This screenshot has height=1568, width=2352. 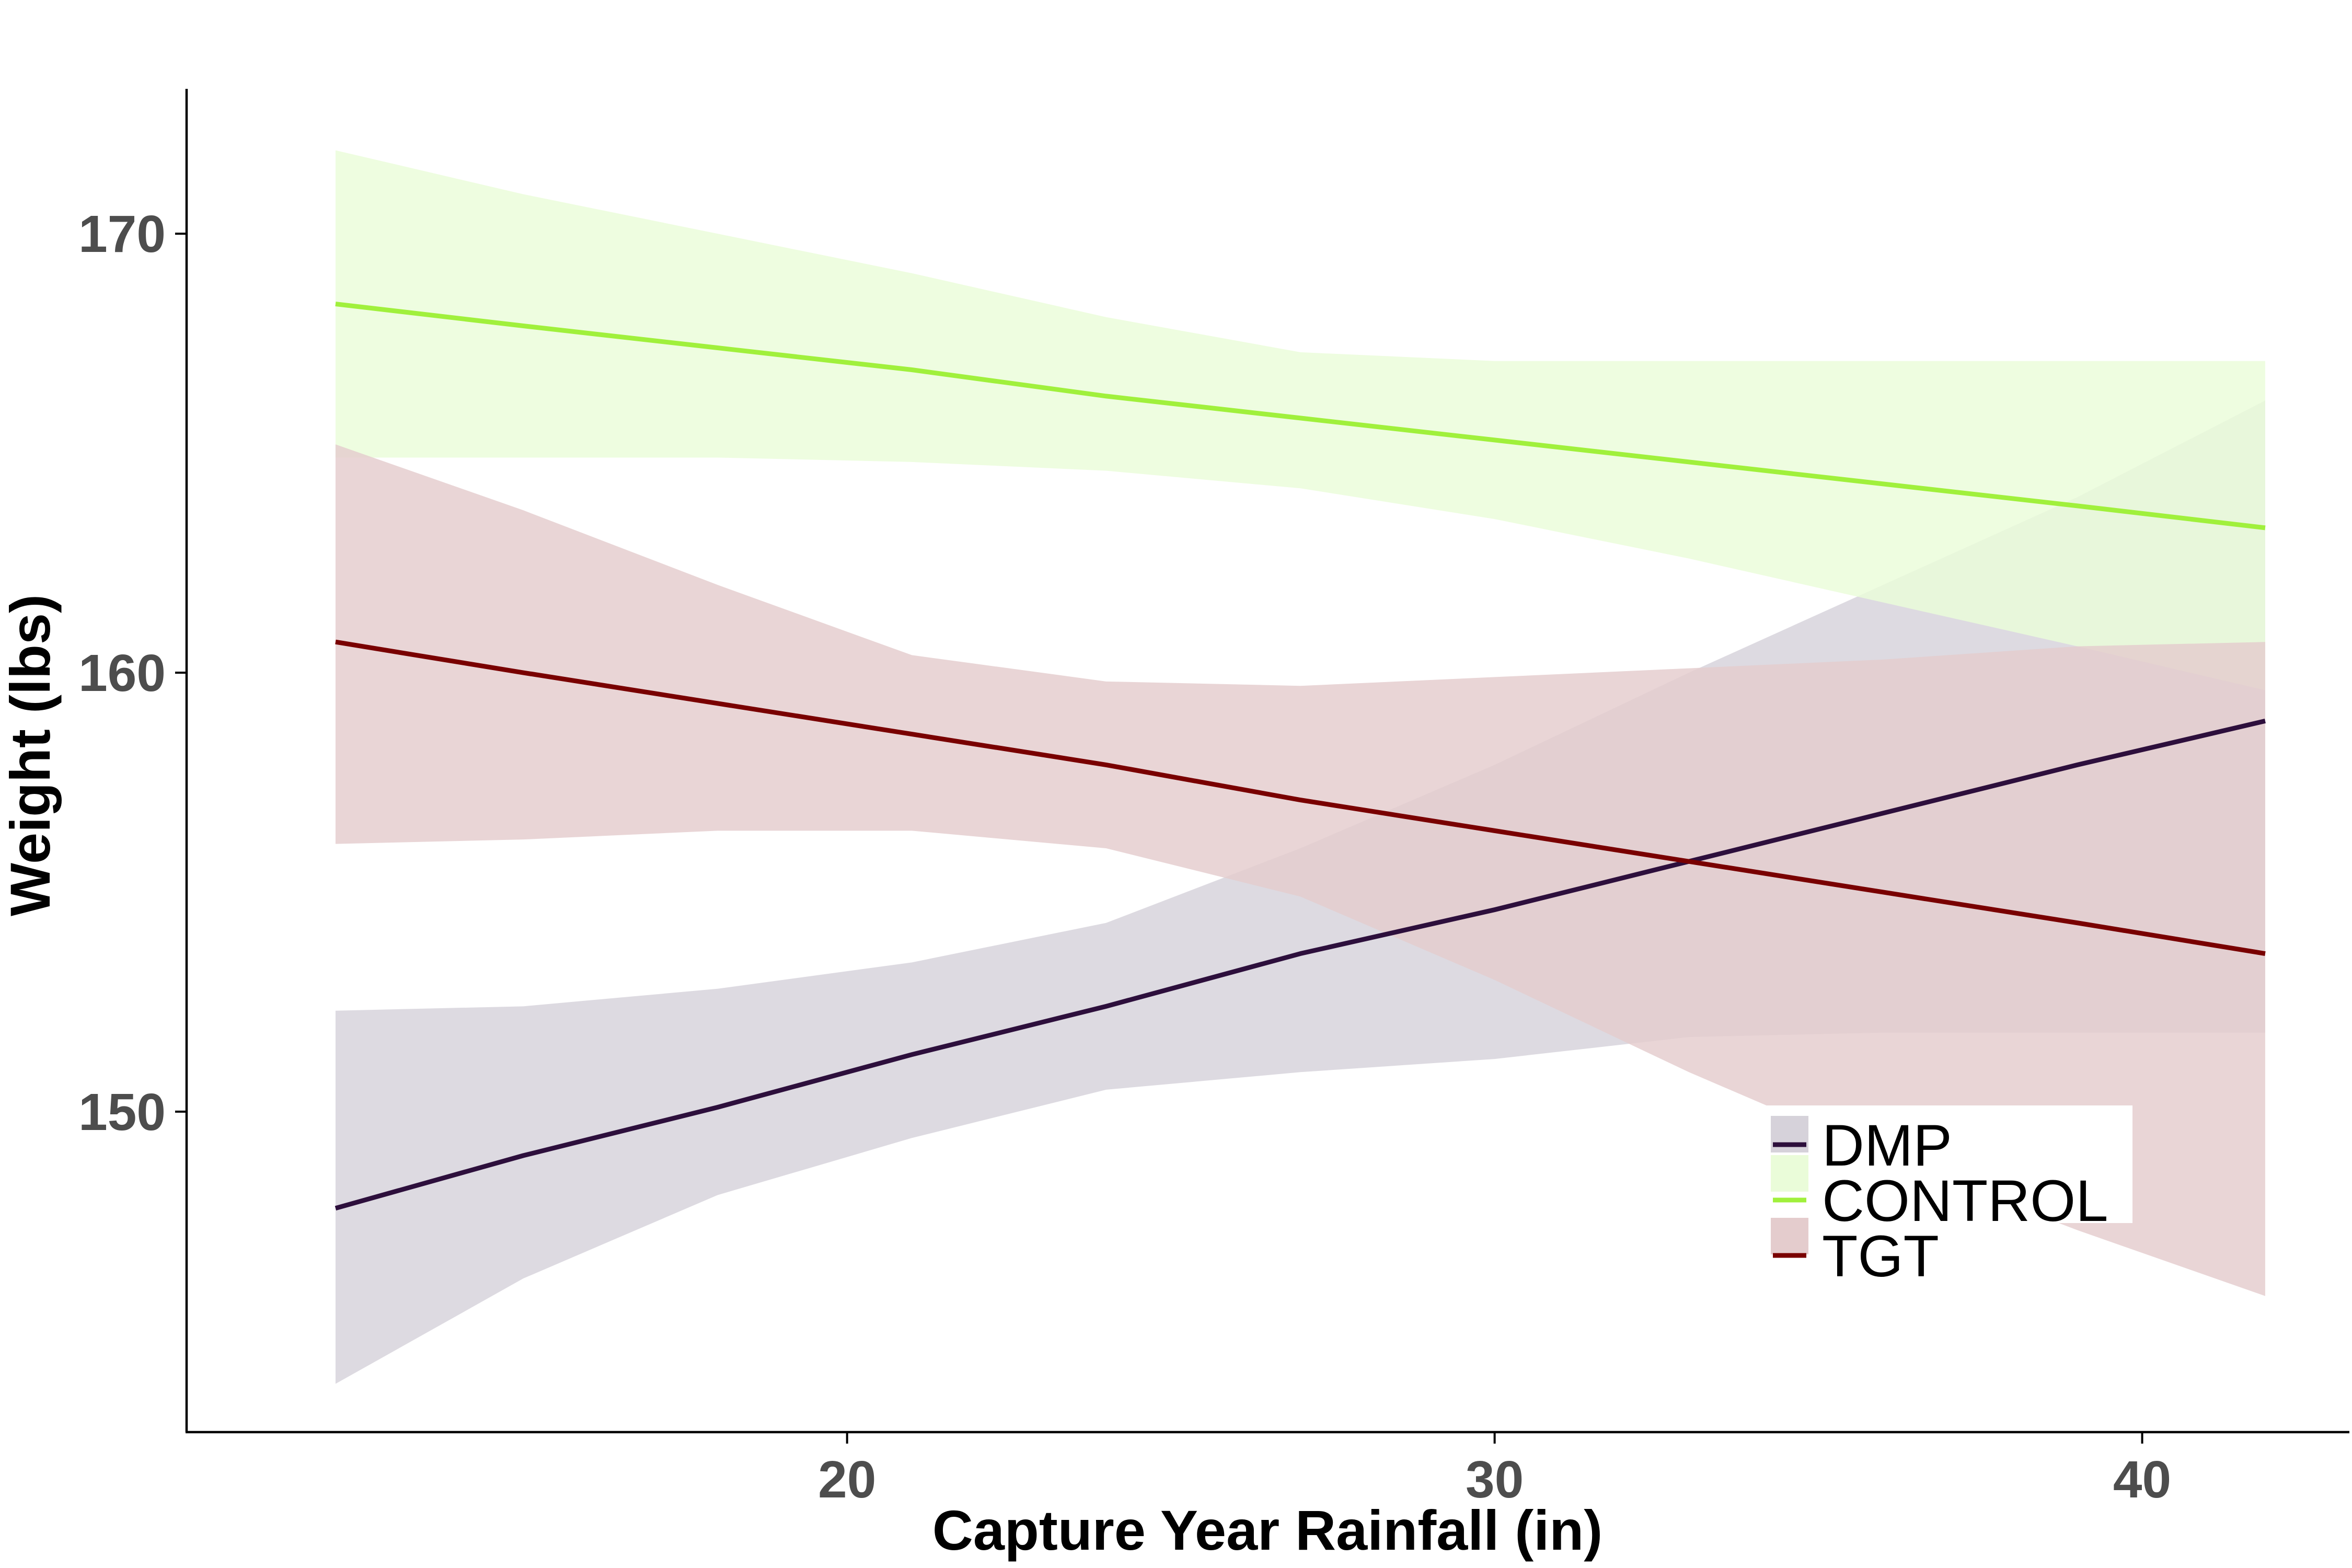 I want to click on legend-label-dmp: DMP, so click(x=1887, y=1145).